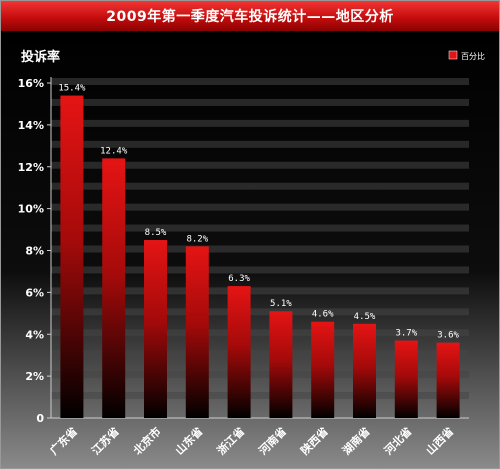 The width and height of the screenshot is (500, 469). What do you see at coordinates (31, 83) in the screenshot?
I see `y-tick-label: 16%` at bounding box center [31, 83].